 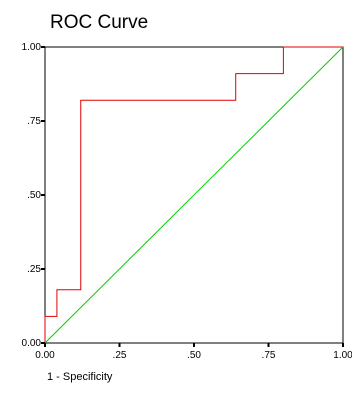 What do you see at coordinates (34, 195) in the screenshot?
I see `y-tick-label: .50` at bounding box center [34, 195].